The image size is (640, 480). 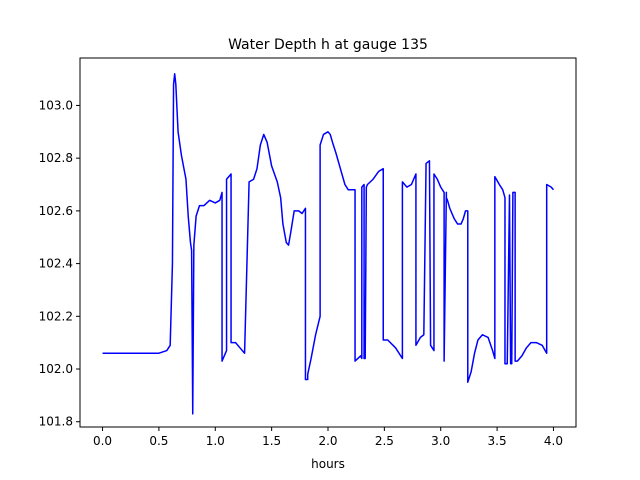 I want to click on y-tick-label: 101.8, so click(x=56, y=422).